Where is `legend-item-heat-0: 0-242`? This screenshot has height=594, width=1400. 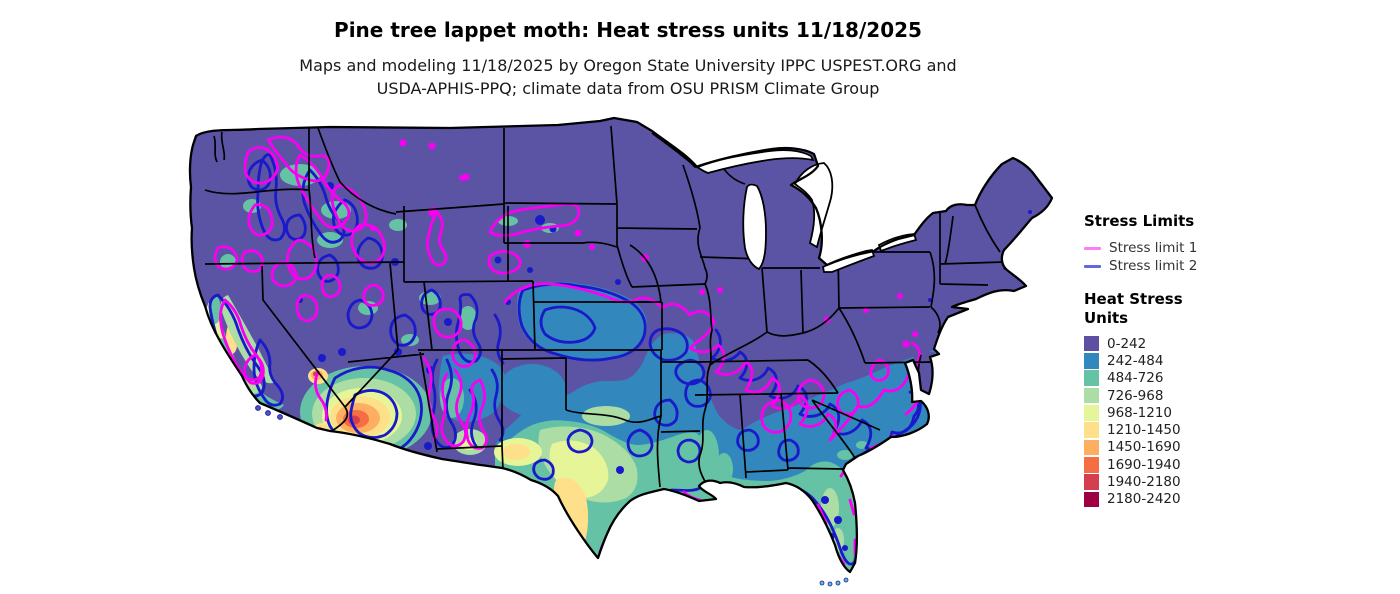
legend-item-heat-0: 0-242 is located at coordinates (1239, 343).